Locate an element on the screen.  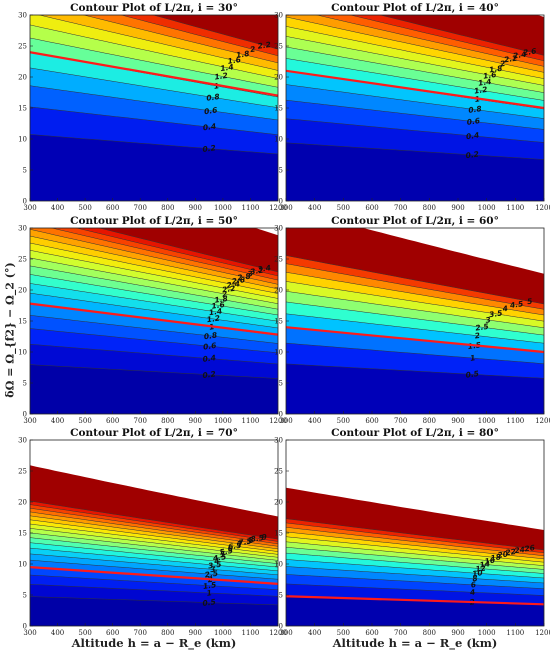
contour-label: 3.2 is located at coordinates (257, 271).